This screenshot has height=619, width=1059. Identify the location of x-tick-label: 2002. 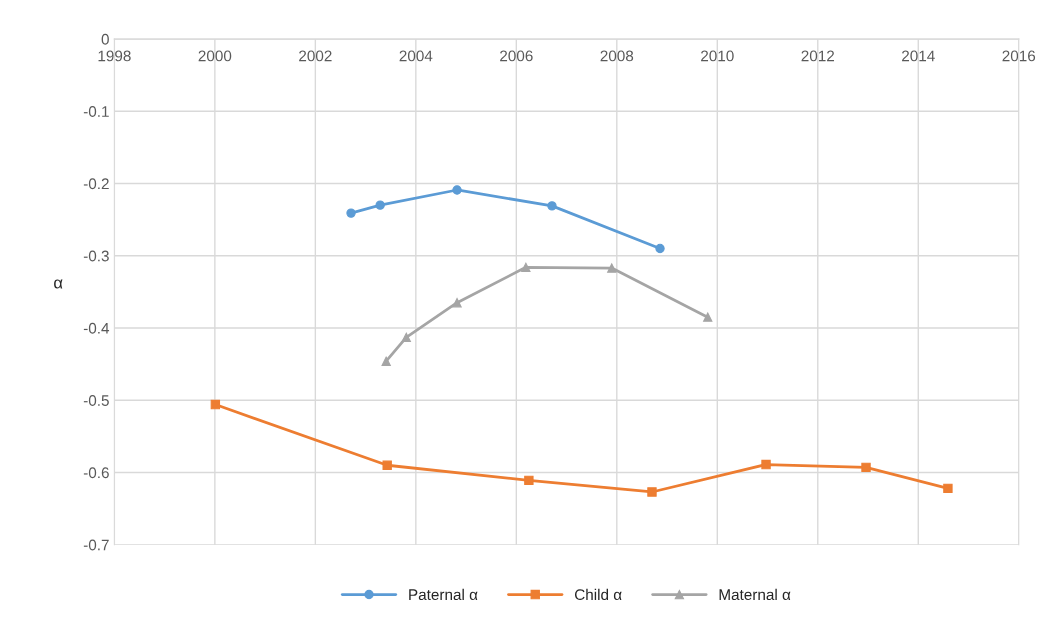
(315, 56).